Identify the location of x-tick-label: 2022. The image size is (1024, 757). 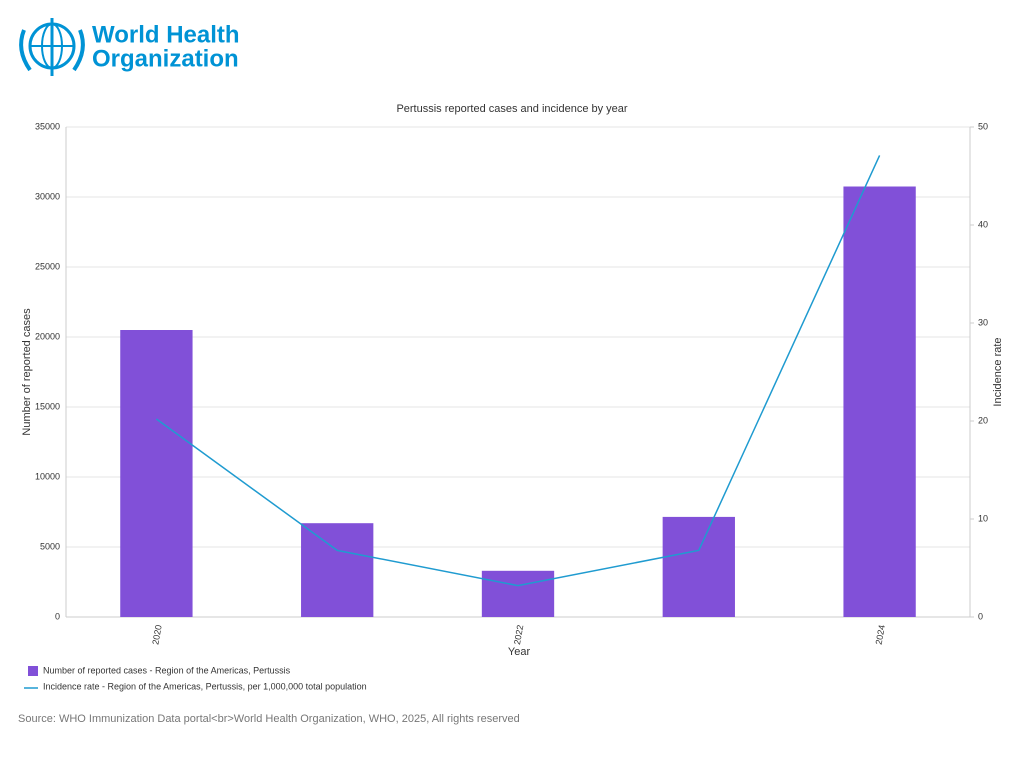
(518, 634).